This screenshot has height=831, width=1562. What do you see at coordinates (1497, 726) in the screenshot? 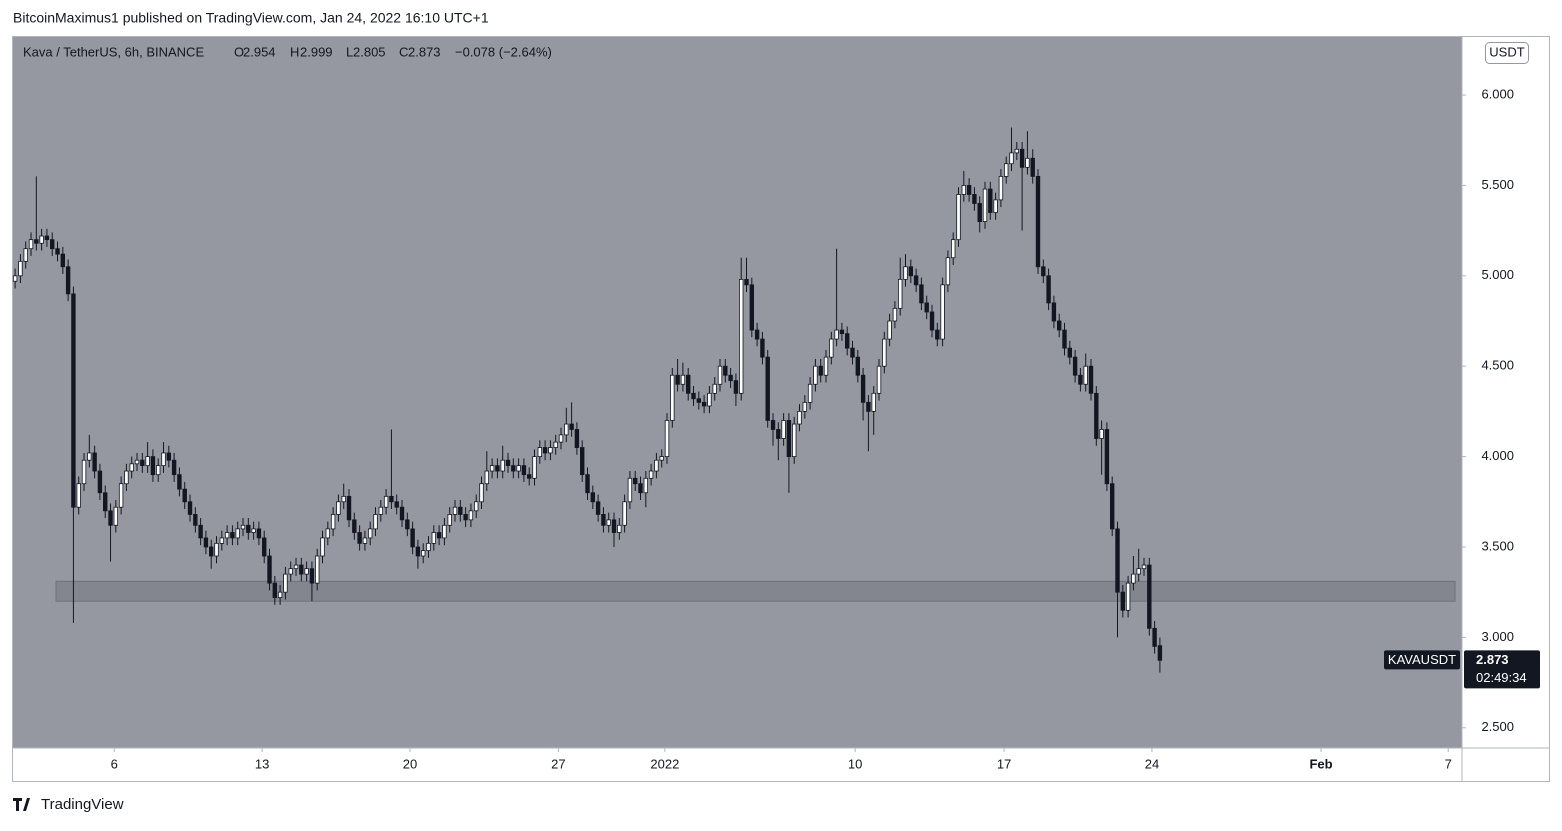
I see `y-tick-label: 2.500` at bounding box center [1497, 726].